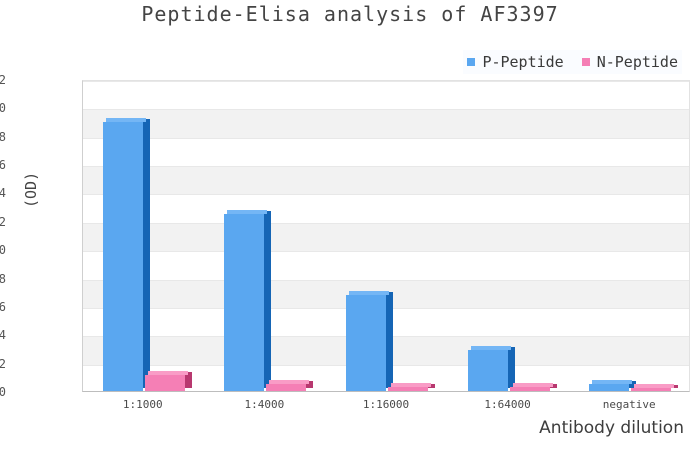 The height and width of the screenshot is (450, 700). I want to click on y-axis-tick-label: 1.8, so click(3, 136).